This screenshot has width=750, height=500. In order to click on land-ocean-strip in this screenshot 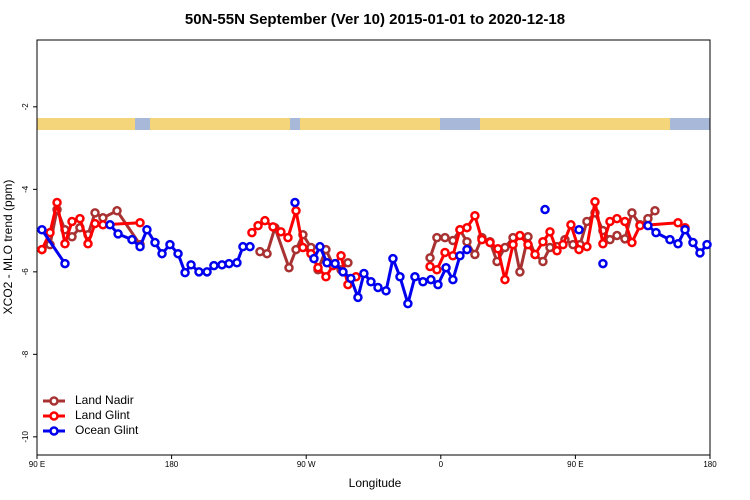, I will do `click(373, 124)`.